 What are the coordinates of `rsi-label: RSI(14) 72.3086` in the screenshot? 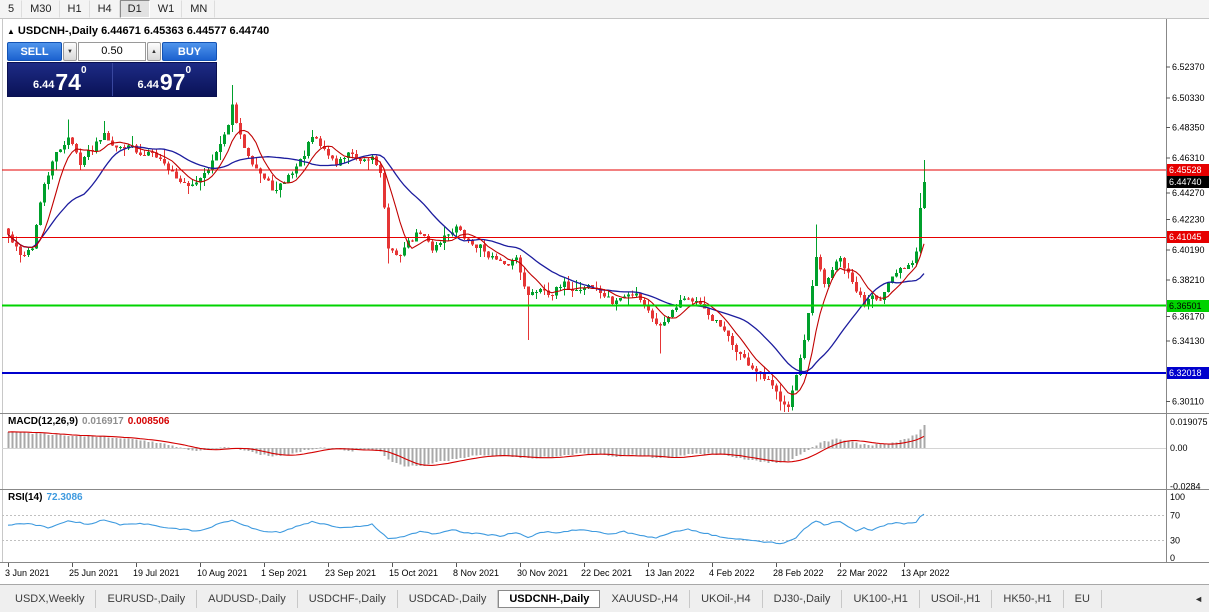 It's located at (45, 497).